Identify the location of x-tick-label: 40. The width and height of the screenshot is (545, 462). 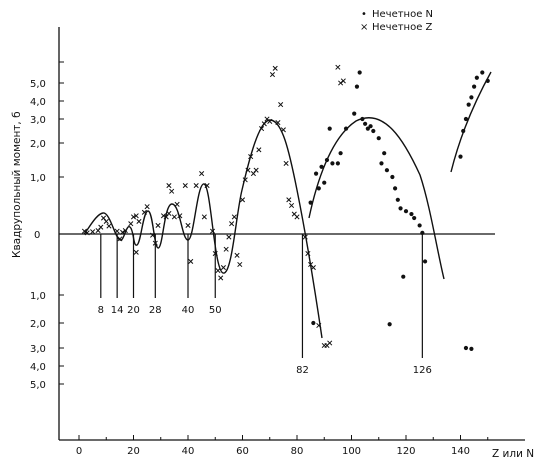
(188, 451).